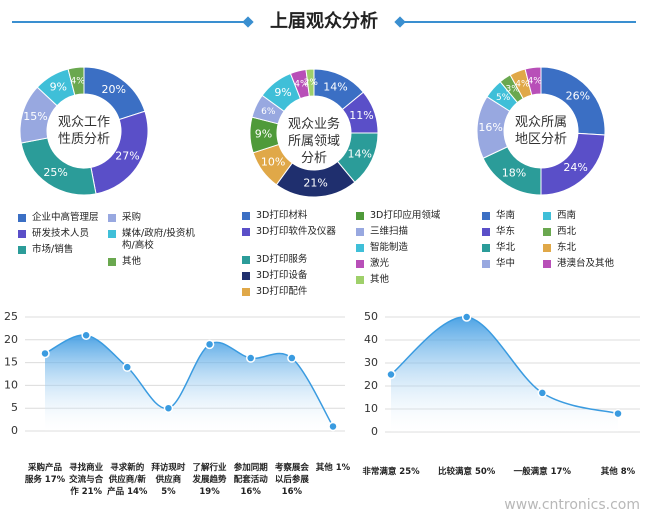  I want to click on legend-item: 智能制造, so click(398, 250).